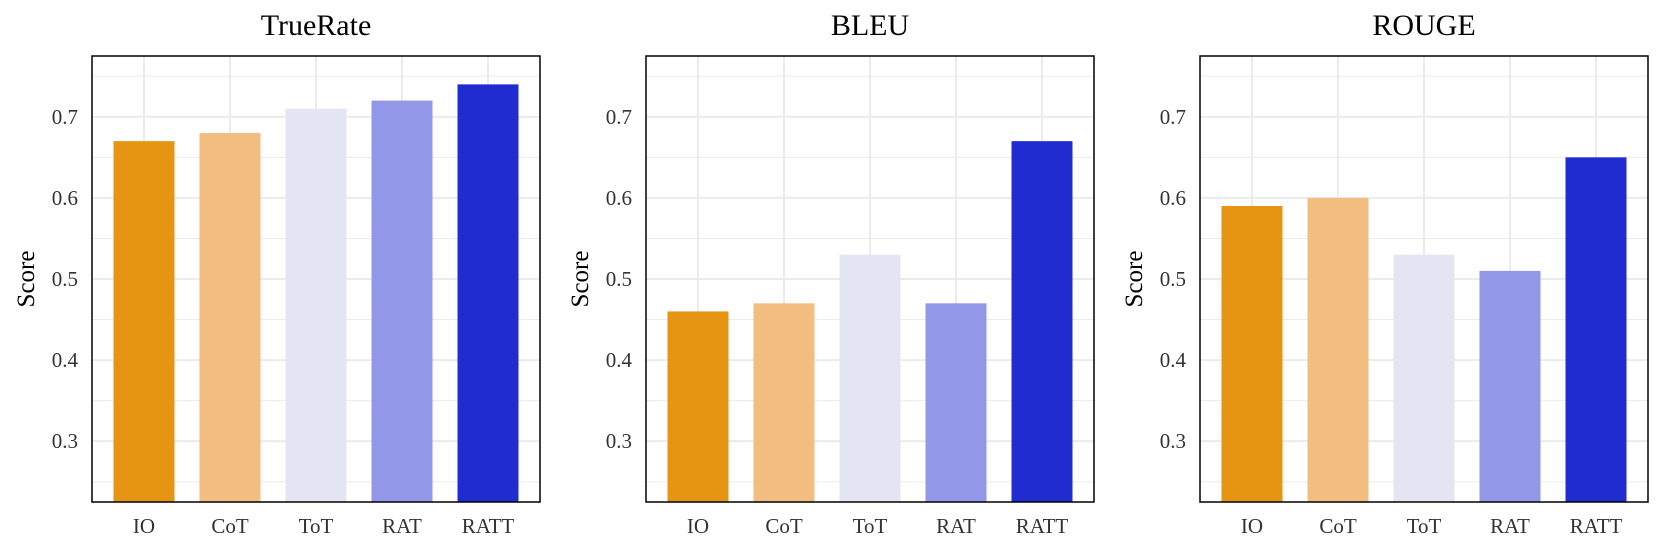 The image size is (1661, 552). I want to click on chart-title: ROUGE, so click(1423, 25).